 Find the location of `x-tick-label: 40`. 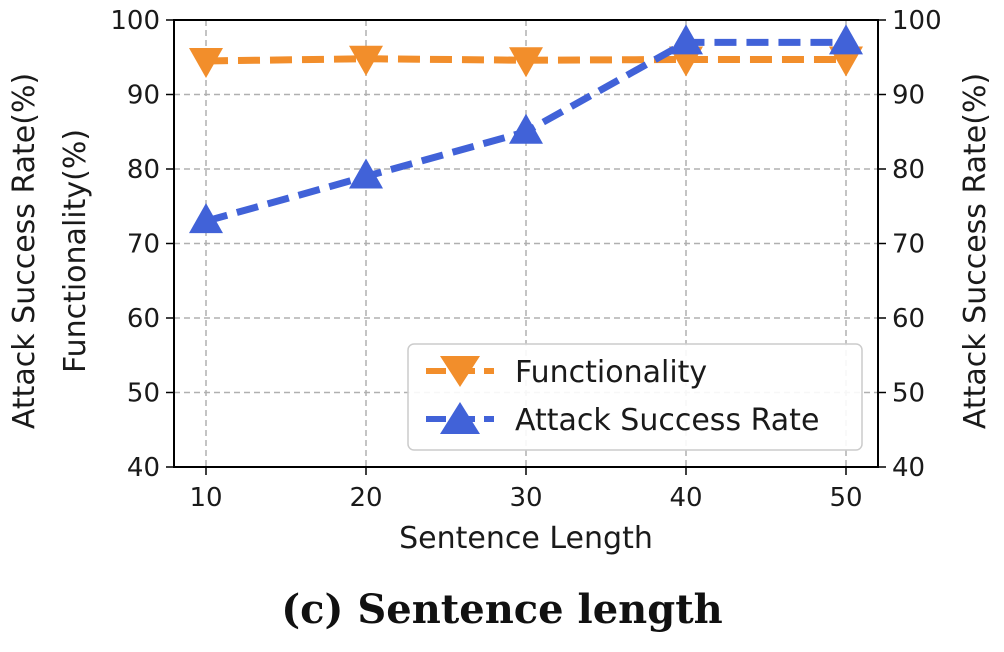

x-tick-label: 40 is located at coordinates (685, 498).